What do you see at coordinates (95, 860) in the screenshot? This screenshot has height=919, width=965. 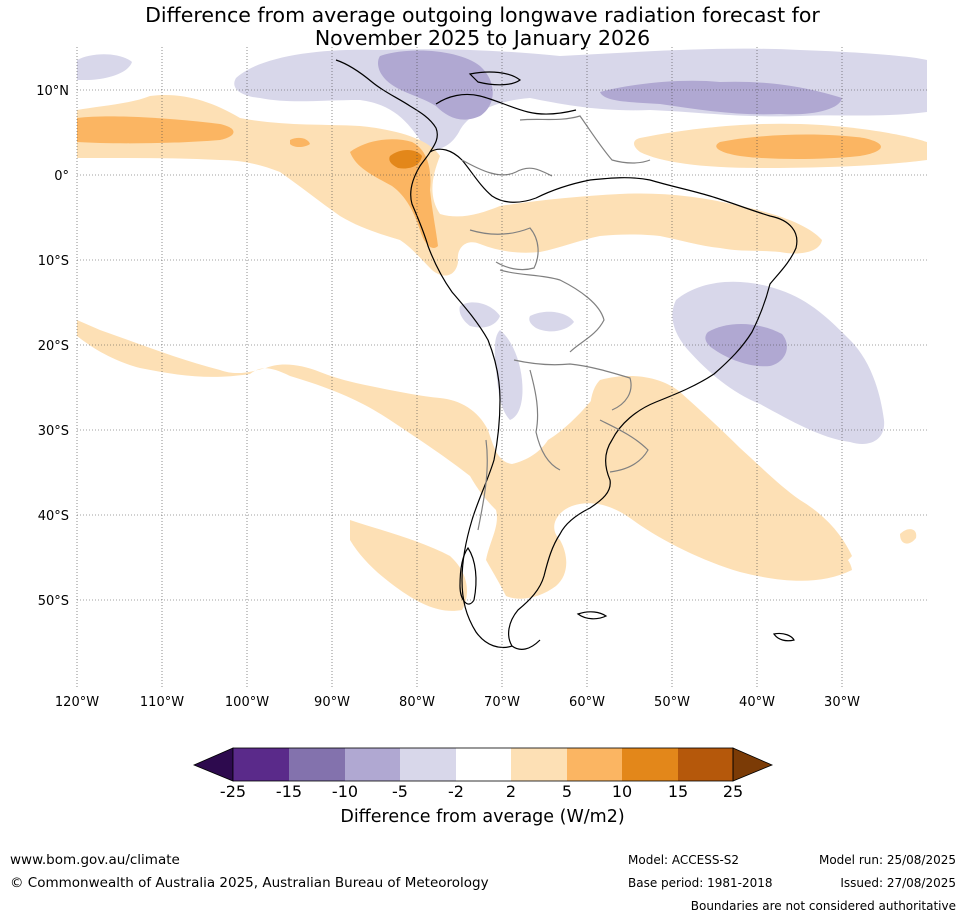 I see `footer-url: www.bom.gov.au/climate` at bounding box center [95, 860].